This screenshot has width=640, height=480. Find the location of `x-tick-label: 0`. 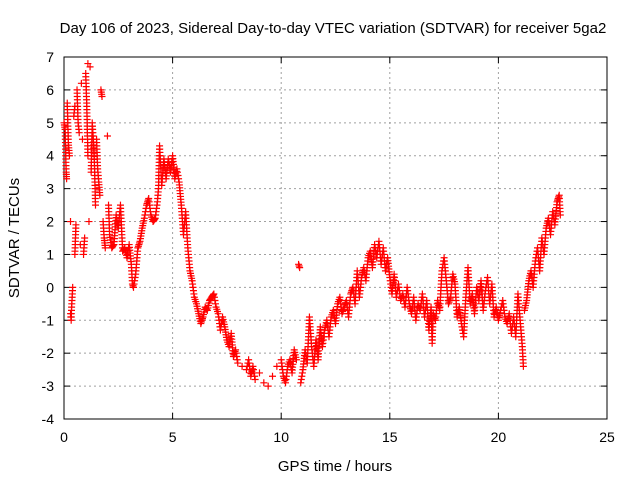

x-tick-label: 0 is located at coordinates (64, 437).